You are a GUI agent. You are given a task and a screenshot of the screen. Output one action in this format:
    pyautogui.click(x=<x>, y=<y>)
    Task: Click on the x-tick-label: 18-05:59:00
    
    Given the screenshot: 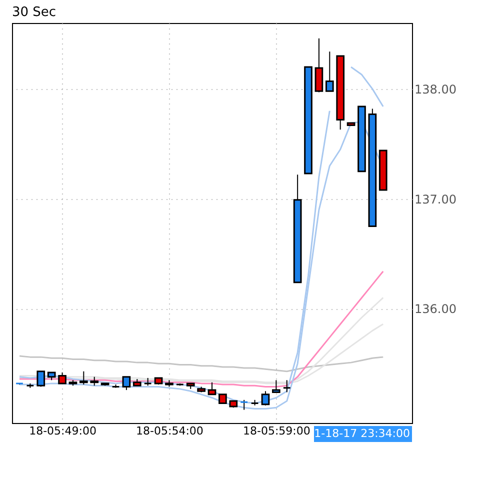 What is the action you would take?
    pyautogui.click(x=276, y=431)
    